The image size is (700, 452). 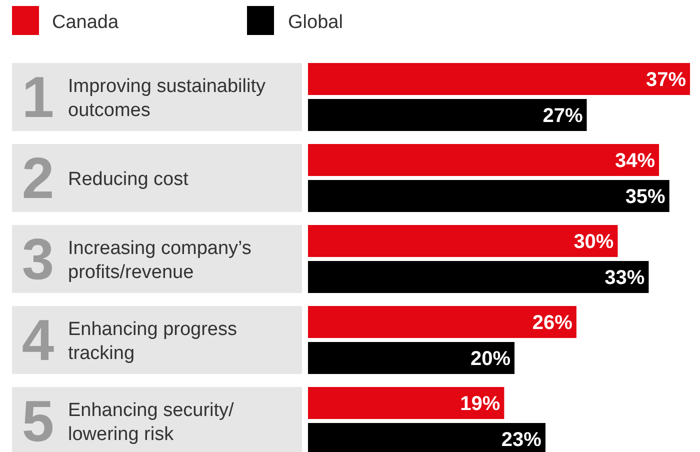 I want to click on legend-label: Global, so click(x=315, y=22).